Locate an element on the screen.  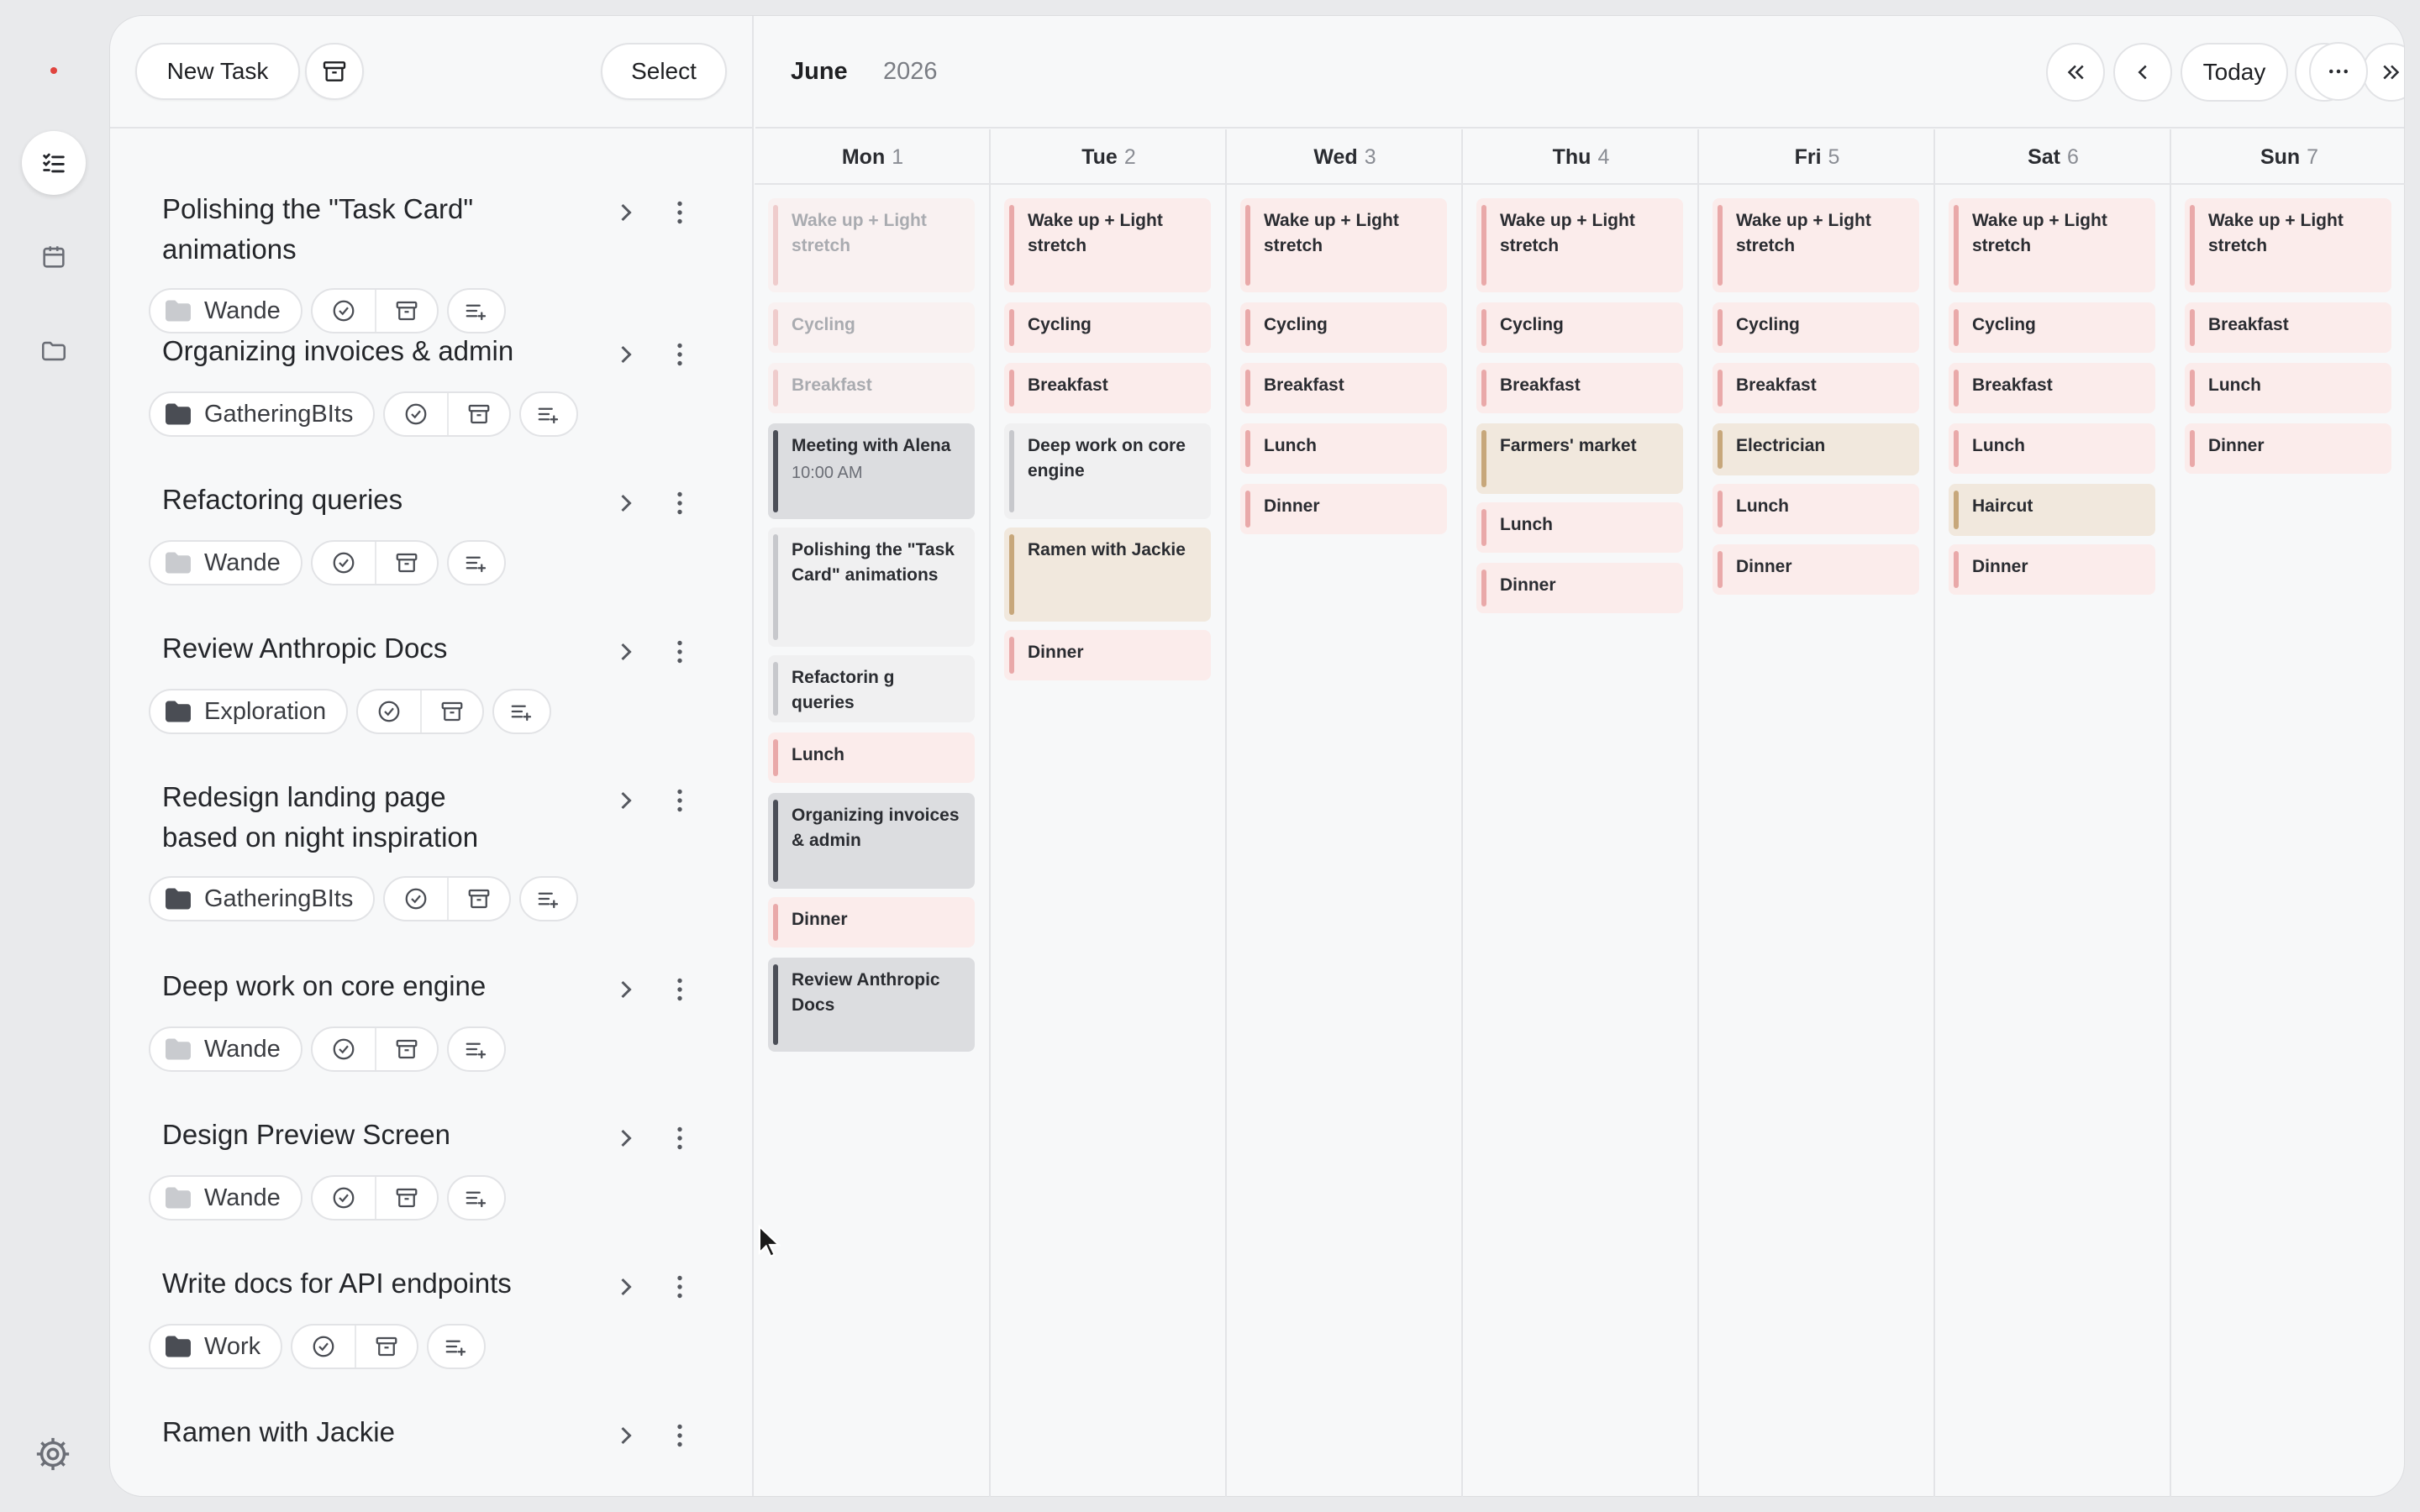
calendar-event: Organizing invoices & admin is located at coordinates (871, 841).